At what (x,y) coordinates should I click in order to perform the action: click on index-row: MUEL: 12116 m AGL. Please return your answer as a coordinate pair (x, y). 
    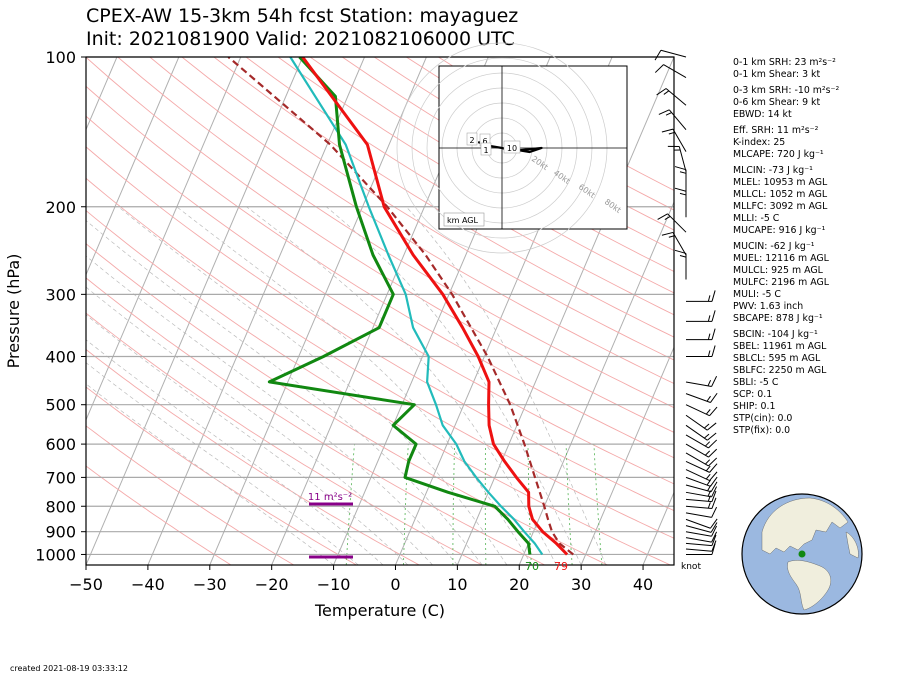
    Looking at the image, I should click on (781, 258).